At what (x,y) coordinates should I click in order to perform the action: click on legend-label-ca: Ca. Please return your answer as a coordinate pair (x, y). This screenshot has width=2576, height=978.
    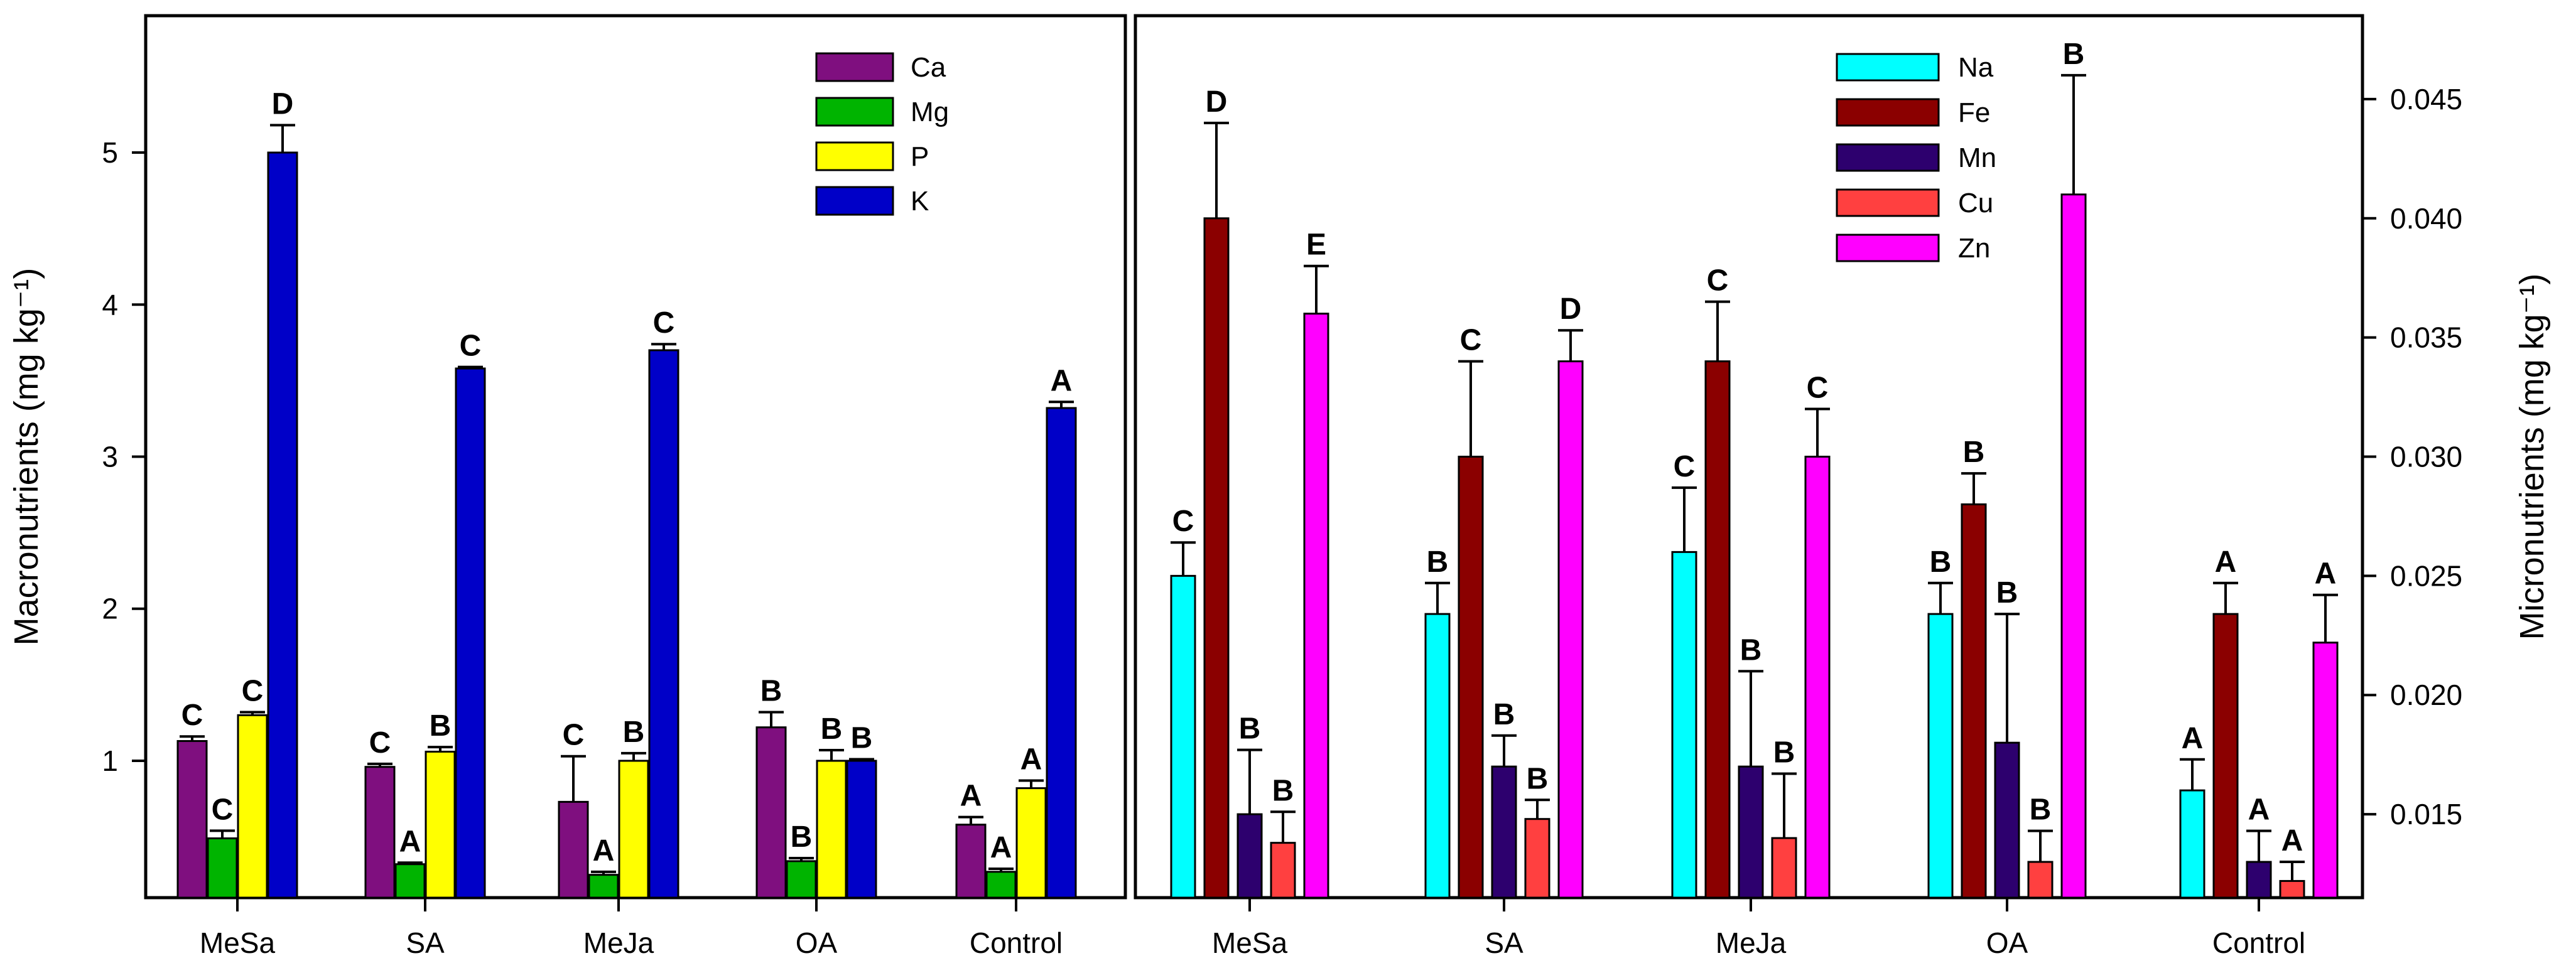
    Looking at the image, I should click on (928, 67).